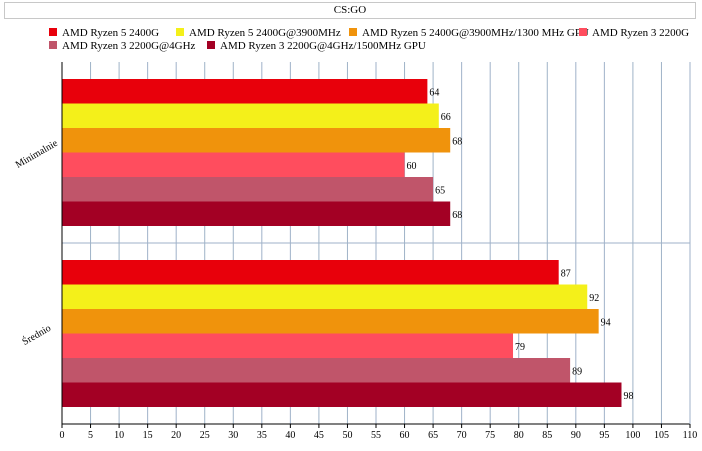 The image size is (702, 451). I want to click on legend-label: AMD Ryzen 5 2400G@3900MHz/1300 MHz GPU, so click(475, 33).